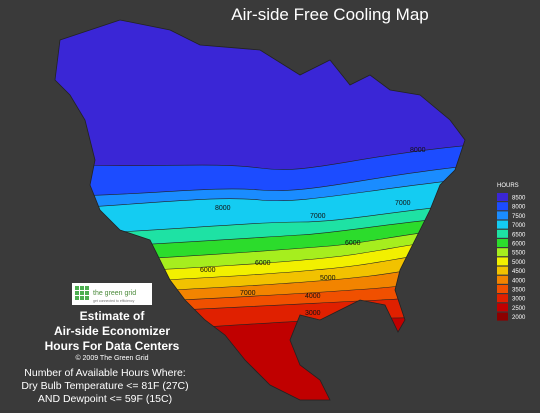 The height and width of the screenshot is (413, 540). Describe the element at coordinates (104, 386) in the screenshot. I see `note-line: Dry Bulb Temperature <= 81F (27C)` at that location.